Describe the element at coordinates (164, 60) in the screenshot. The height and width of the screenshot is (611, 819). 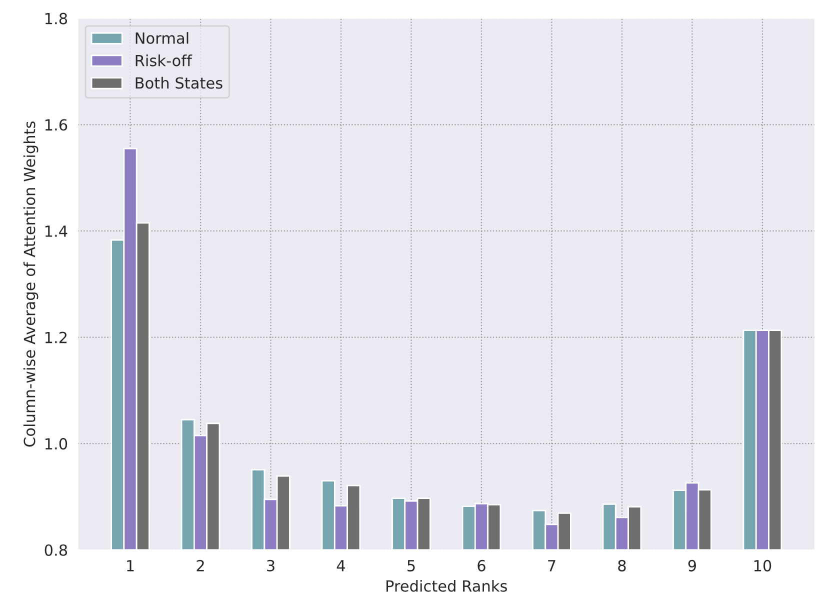
I see `legend-label: Risk-off` at that location.